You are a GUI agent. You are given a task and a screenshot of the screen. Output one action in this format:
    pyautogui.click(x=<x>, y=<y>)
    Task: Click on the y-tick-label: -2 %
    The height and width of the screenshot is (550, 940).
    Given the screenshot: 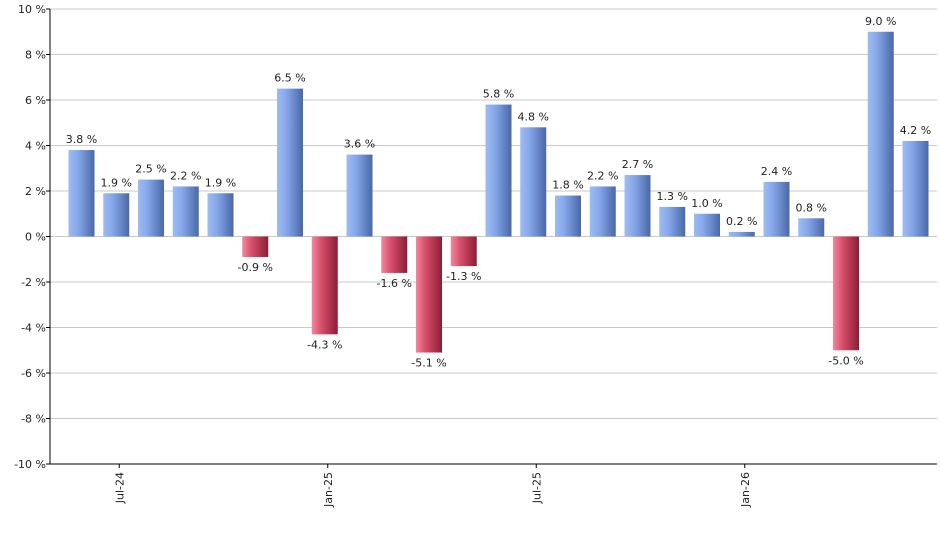 What is the action you would take?
    pyautogui.click(x=33, y=282)
    